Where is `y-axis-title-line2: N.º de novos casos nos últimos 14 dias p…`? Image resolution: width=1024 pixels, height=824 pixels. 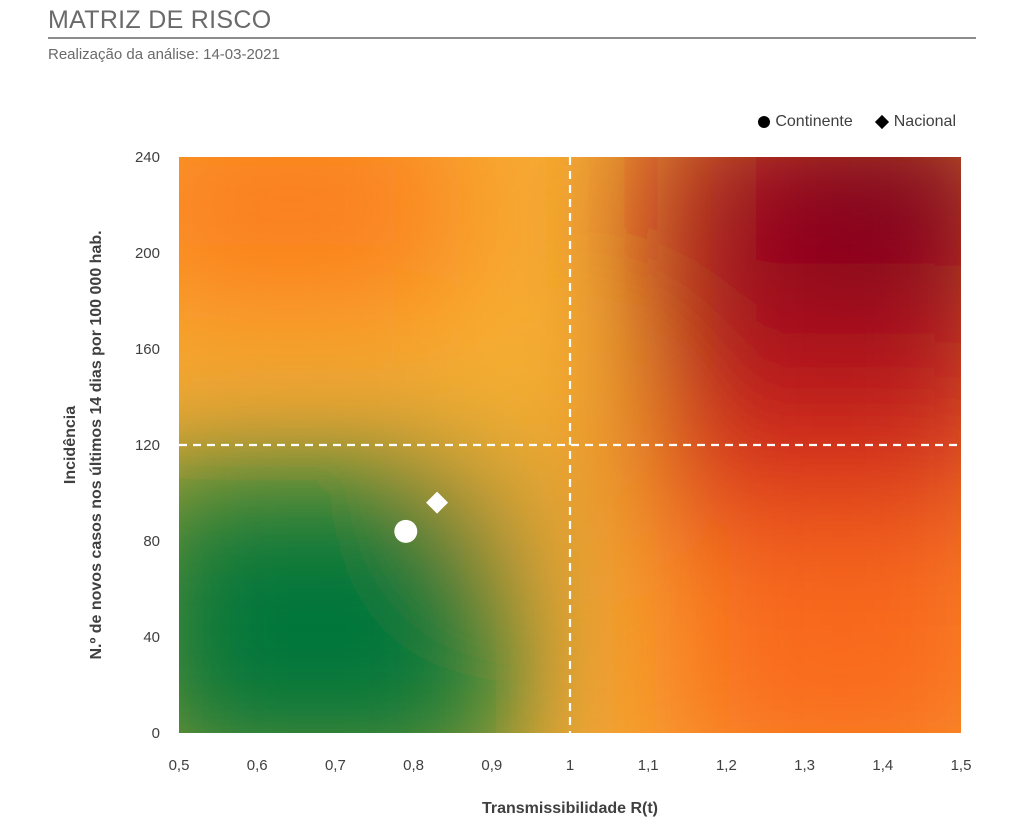 y-axis-title-line2: N.º de novos casos nos últimos 14 dias p… is located at coordinates (96, 444).